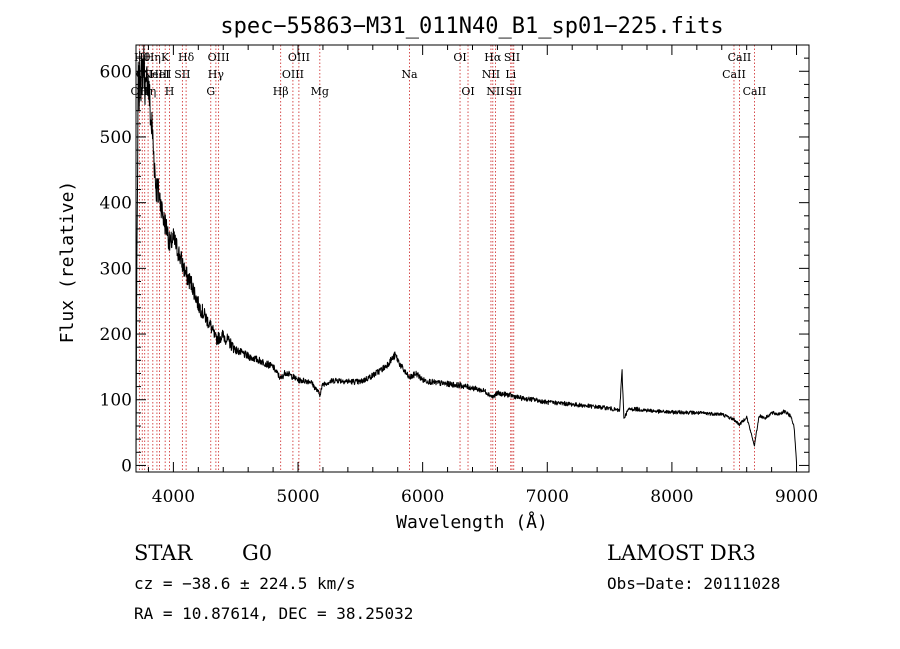 The width and height of the screenshot is (900, 649). I want to click on line-label: Hθ, so click(142, 57).